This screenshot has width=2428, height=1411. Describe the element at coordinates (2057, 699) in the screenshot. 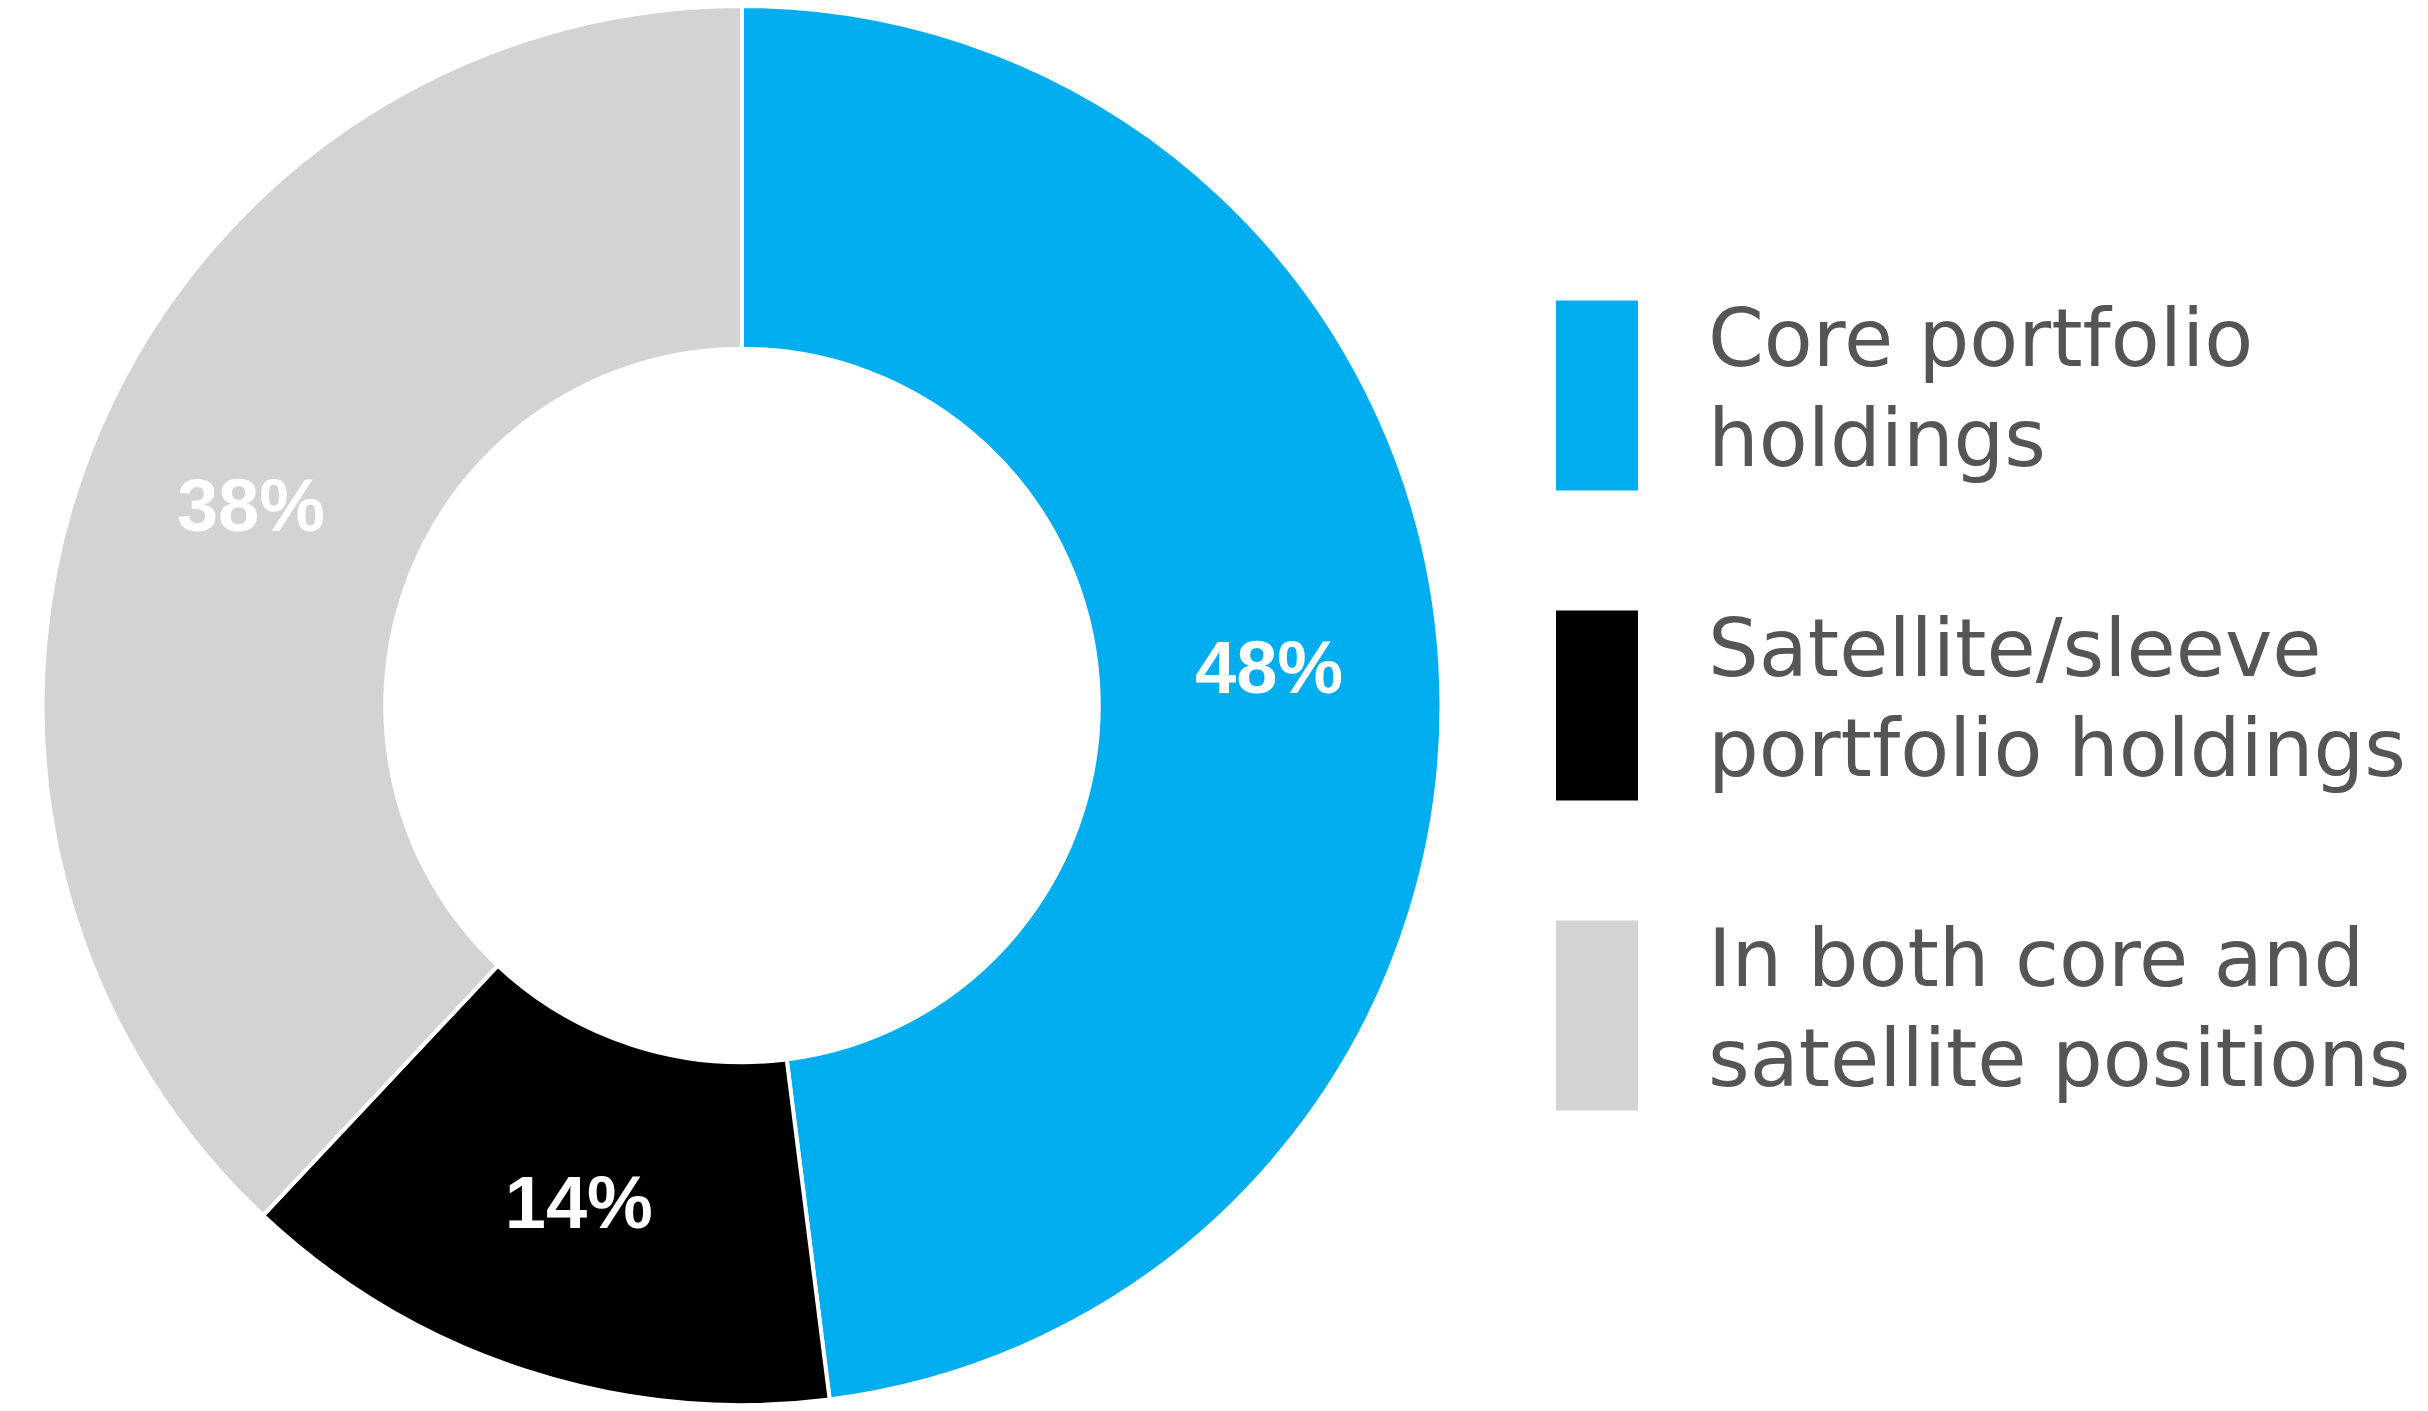

I see `legend-label: Satellite/sleeve portfolio holdings` at that location.